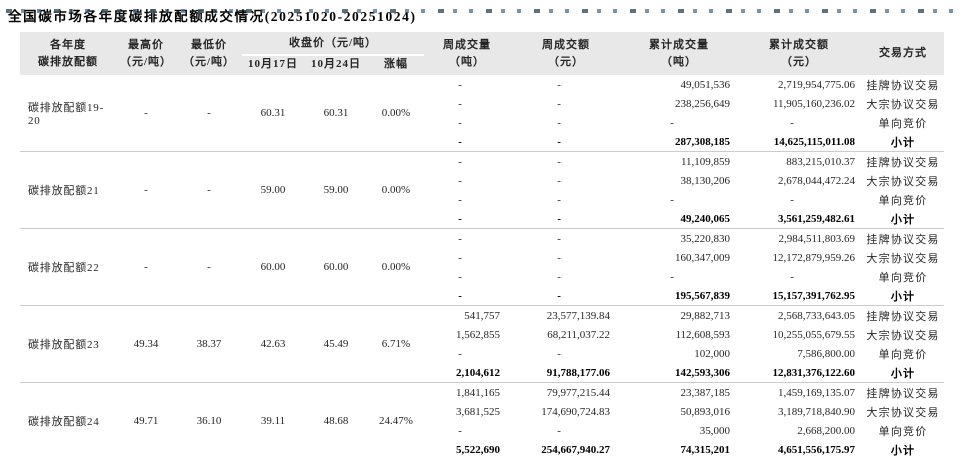 The image size is (964, 472). Describe the element at coordinates (467, 315) in the screenshot. I see `week-volume-cell: 541,757` at that location.